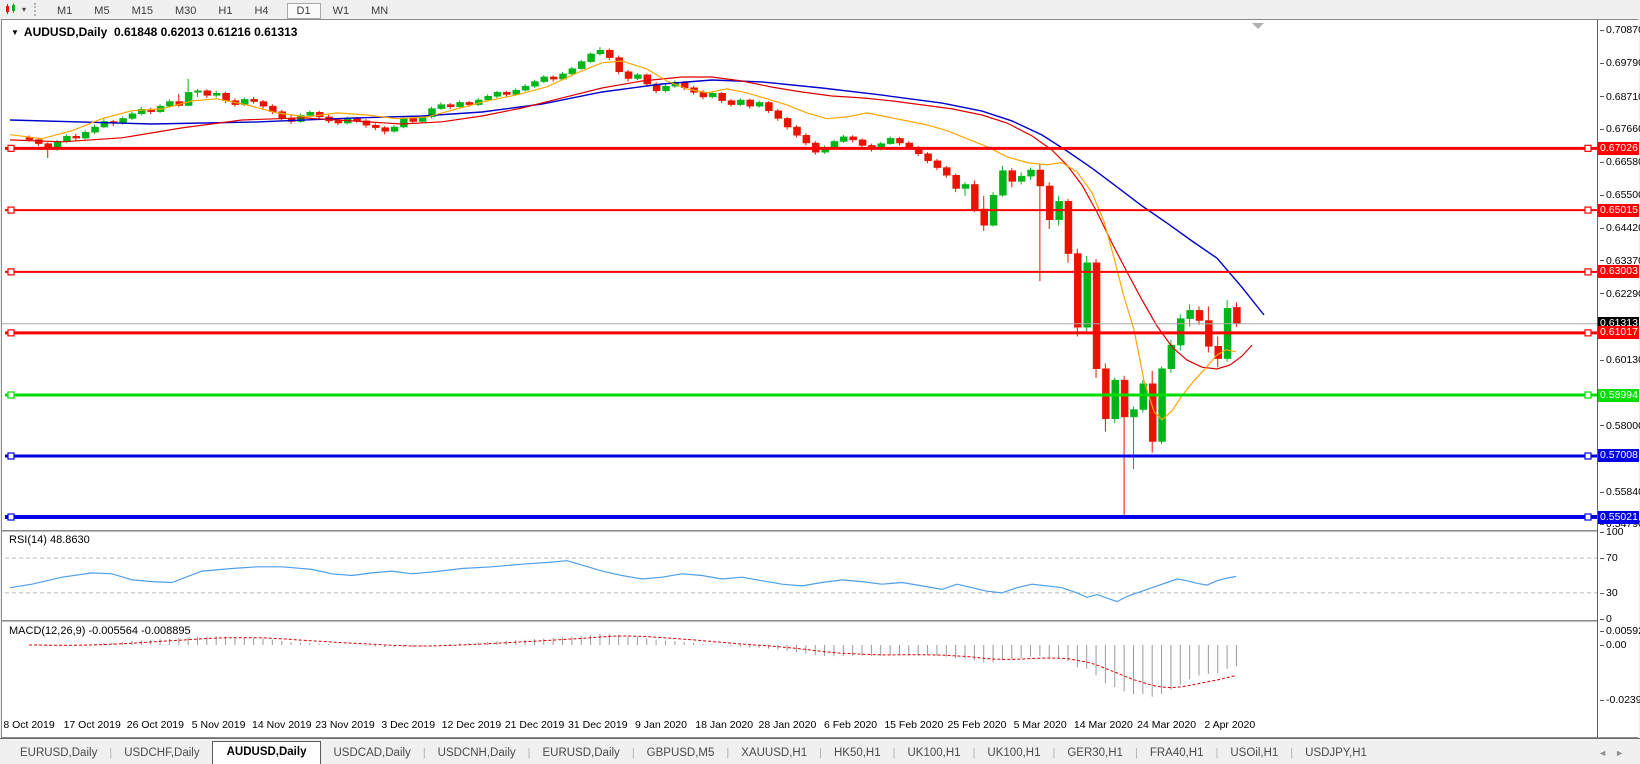  Describe the element at coordinates (12, 9) in the screenshot. I see `chart-type-icon` at that location.